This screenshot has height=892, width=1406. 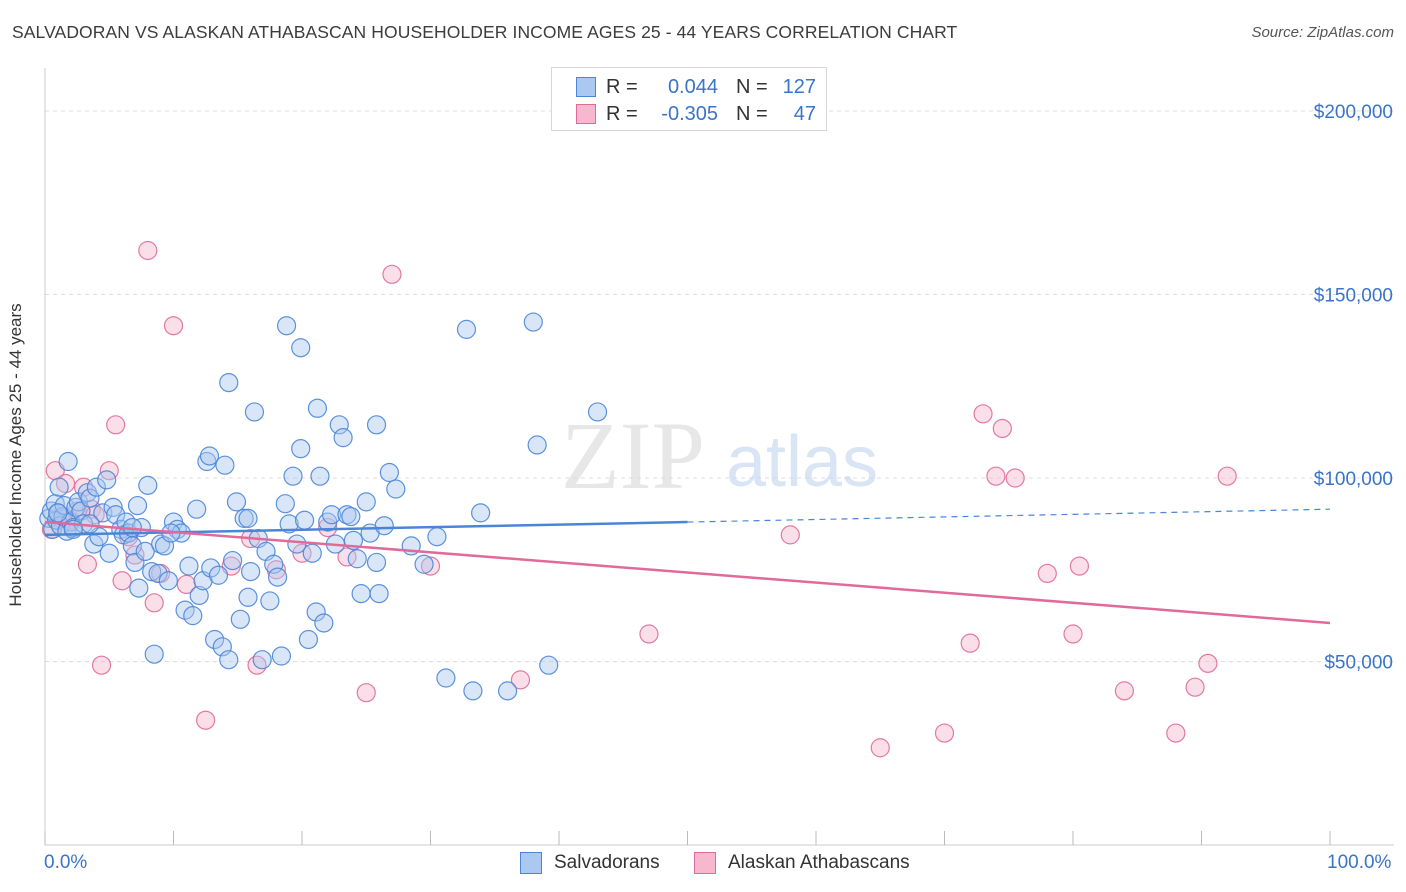 What do you see at coordinates (1359, 862) in the screenshot?
I see `x-tick-label-max: 100.0%` at bounding box center [1359, 862].